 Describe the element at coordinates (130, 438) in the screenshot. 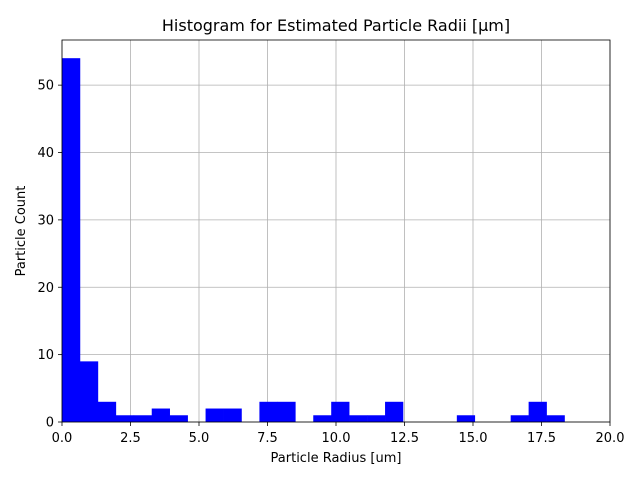

I see `x-tick-label: 2.5` at that location.